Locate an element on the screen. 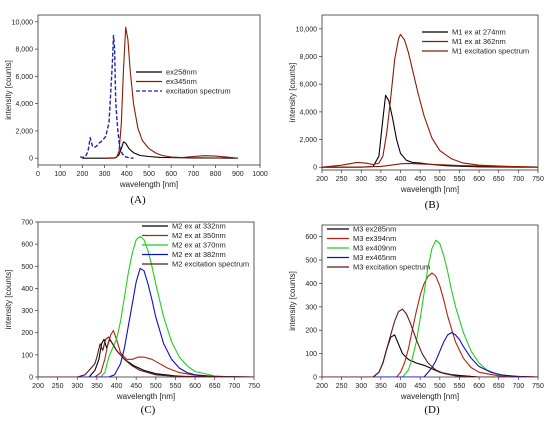 This screenshot has height=423, width=550. legend-label: M2 ex at 350nm is located at coordinates (199, 235).